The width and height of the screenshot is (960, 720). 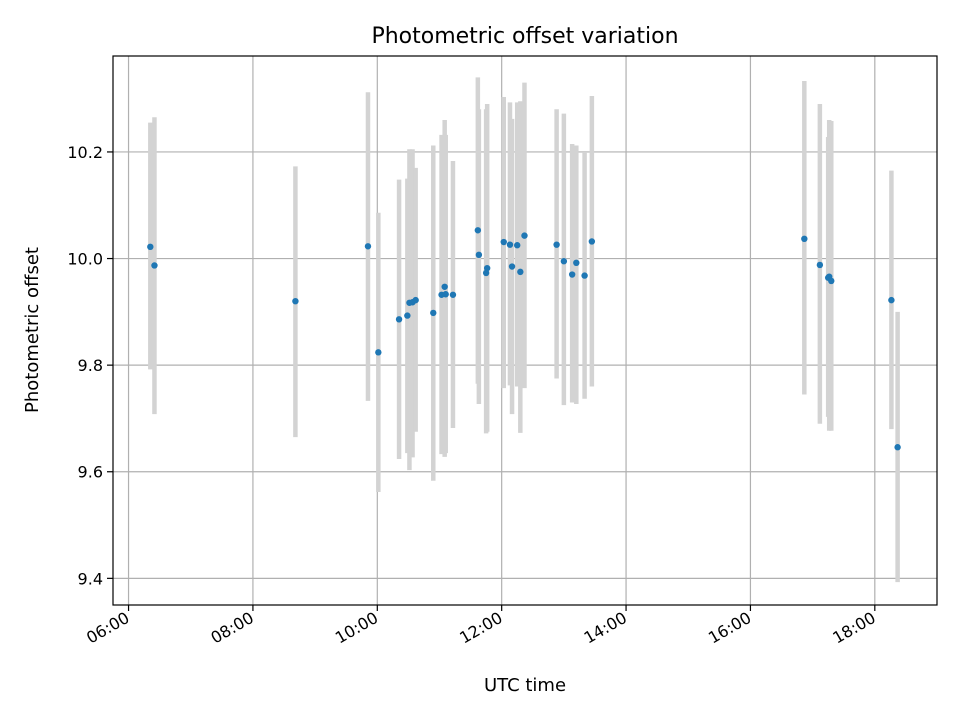 What do you see at coordinates (356, 628) in the screenshot?
I see `x-tick-label-2: 10:00` at bounding box center [356, 628].